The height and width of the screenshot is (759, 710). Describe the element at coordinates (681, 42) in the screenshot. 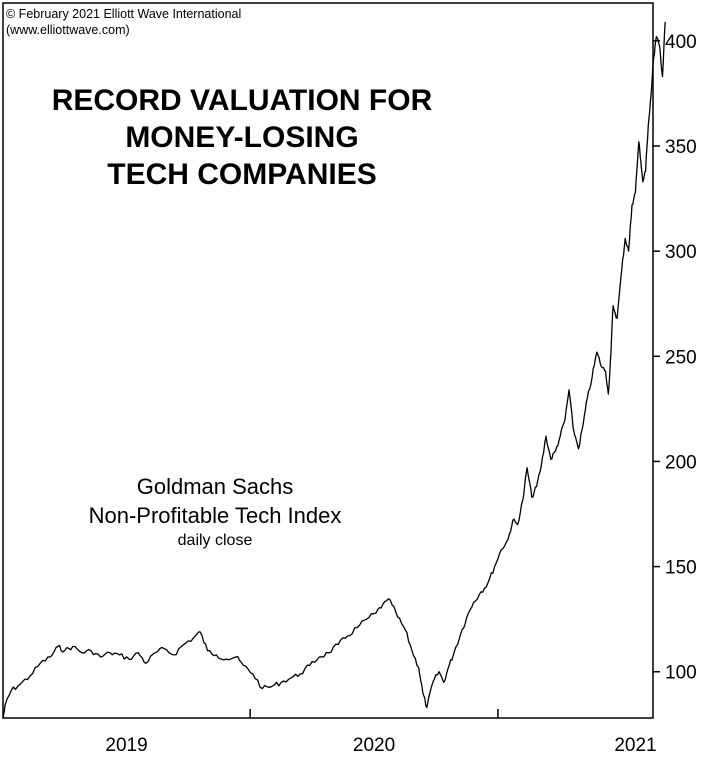

I see `y-tick-label: 400` at that location.